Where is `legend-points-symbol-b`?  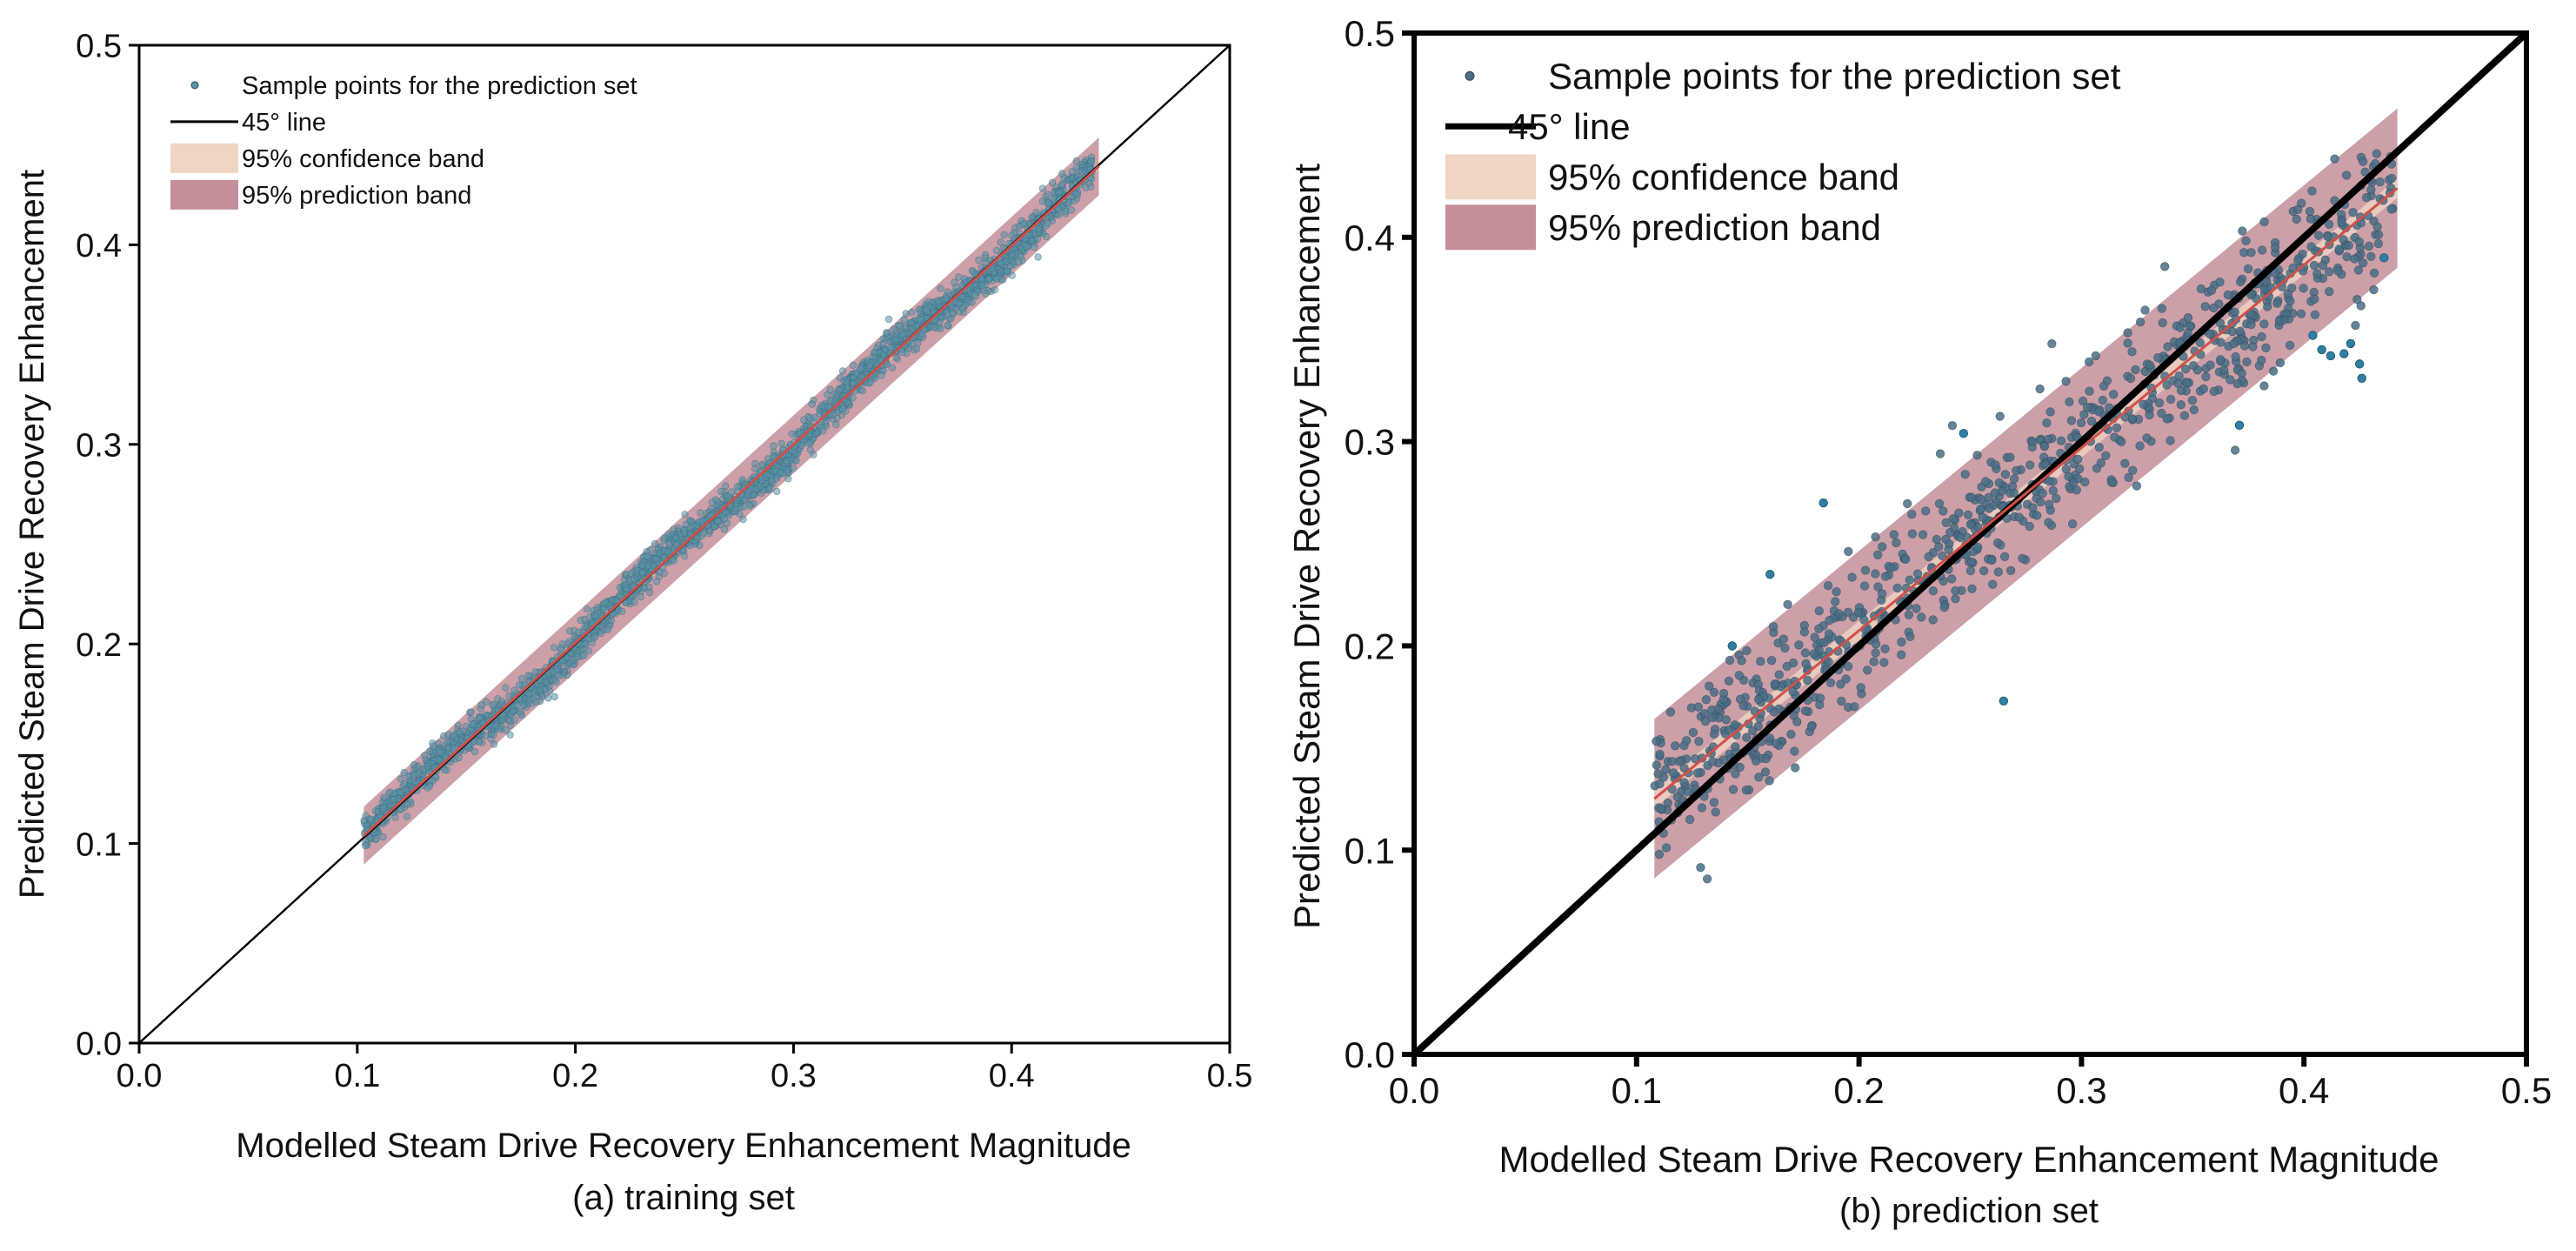
legend-points-symbol-b is located at coordinates (1470, 75).